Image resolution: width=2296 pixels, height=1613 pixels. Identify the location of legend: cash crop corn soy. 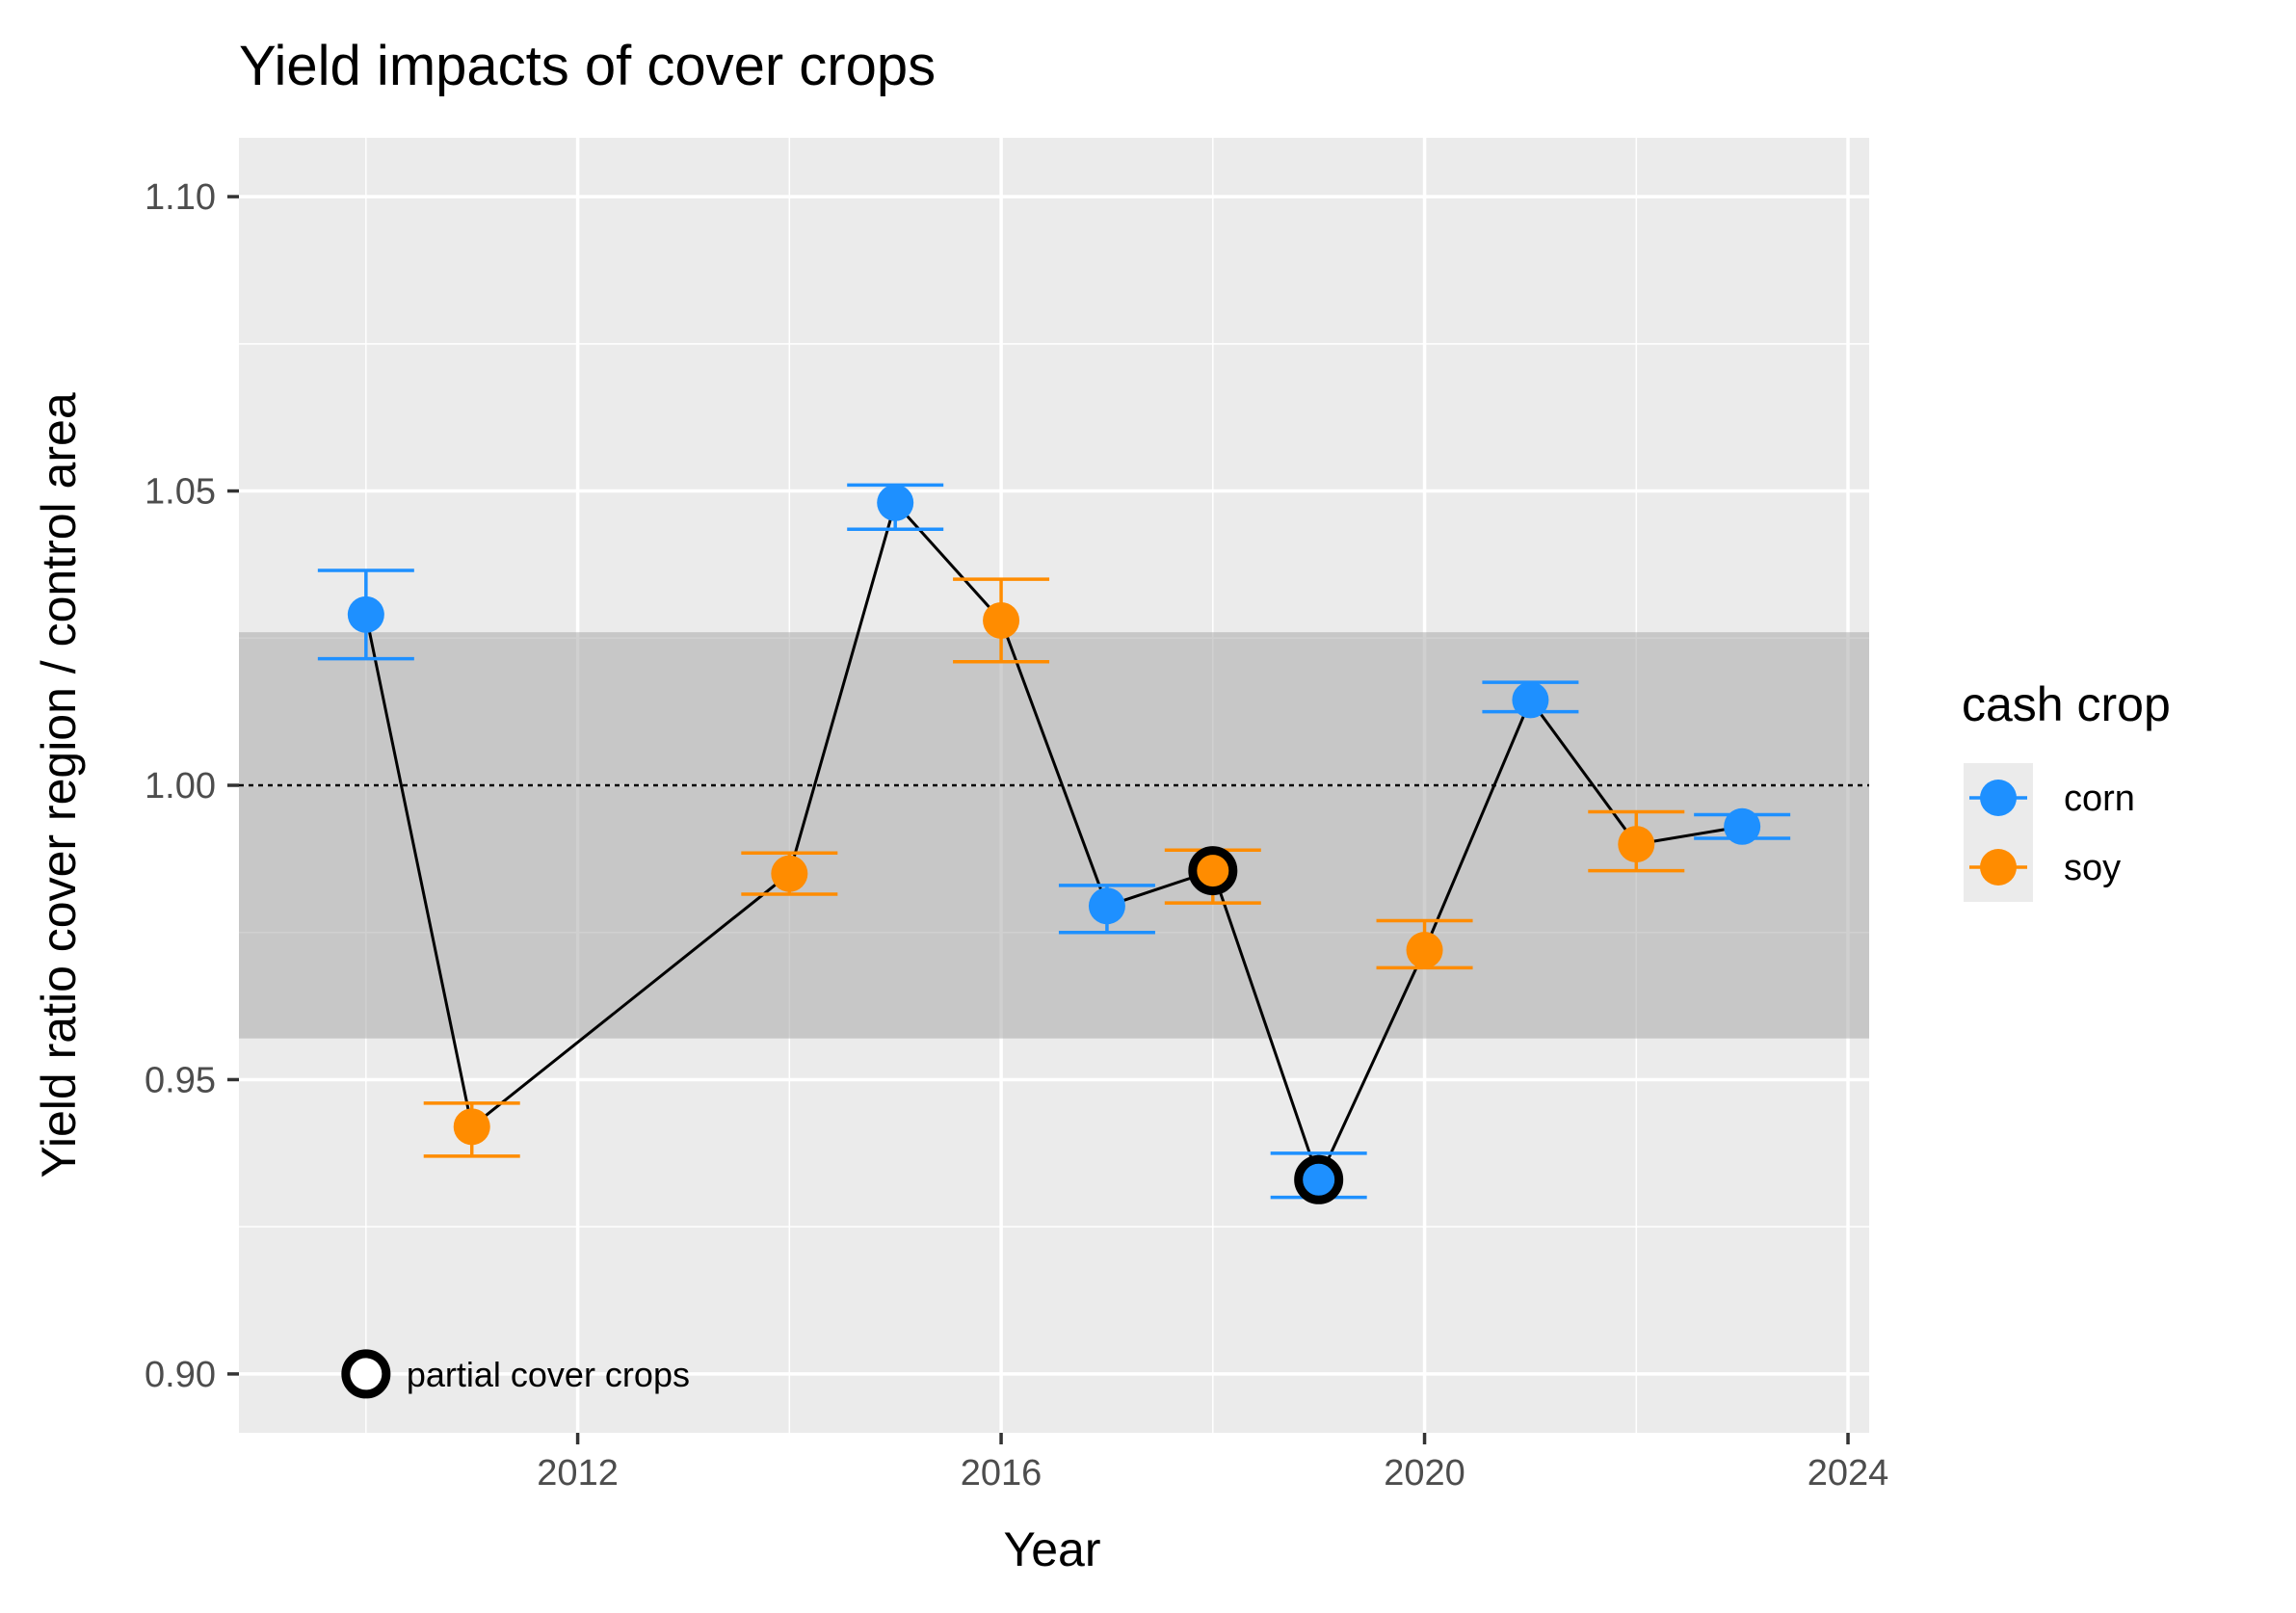
(2066, 789).